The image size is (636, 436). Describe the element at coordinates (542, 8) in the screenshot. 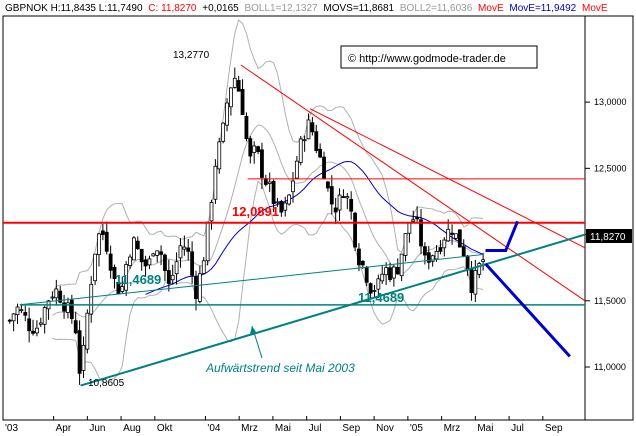

I see `header-move-value: MovE=11,9492` at that location.